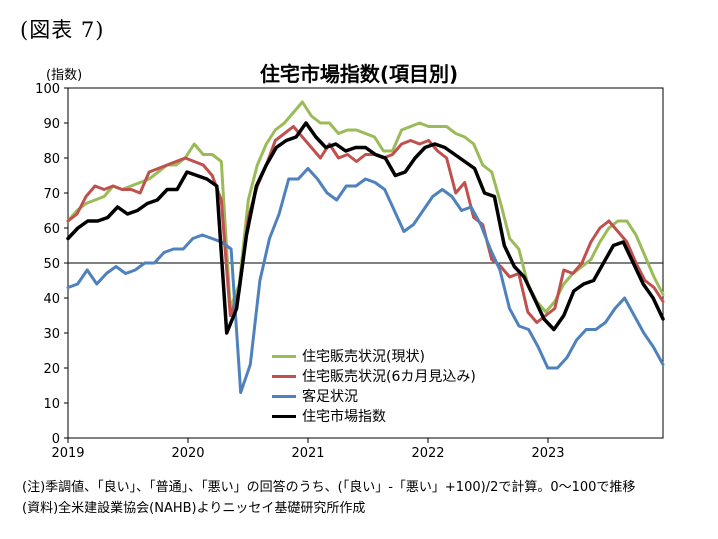 This screenshot has height=539, width=718. I want to click on x-tick-label: 2022, so click(427, 453).